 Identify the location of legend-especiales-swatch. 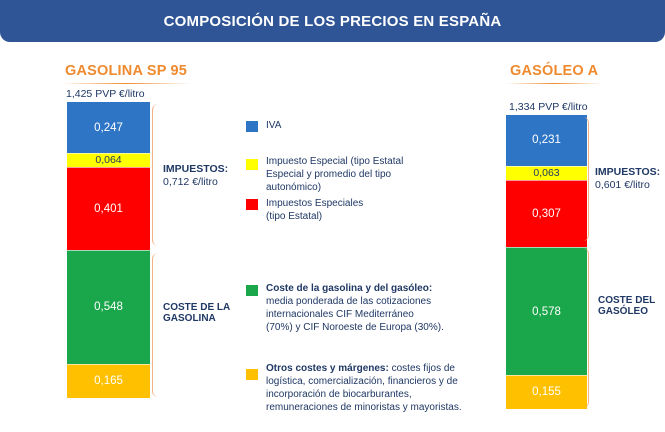
(252, 204).